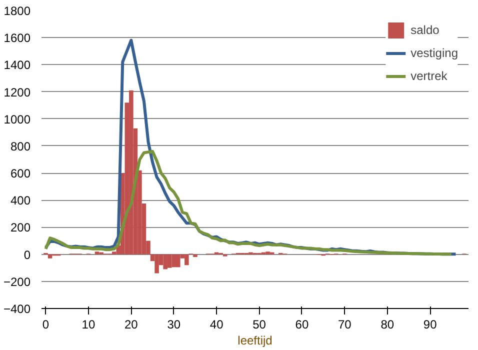 The image size is (478, 350). I want to click on y-tick-label: 800, so click(20, 146).